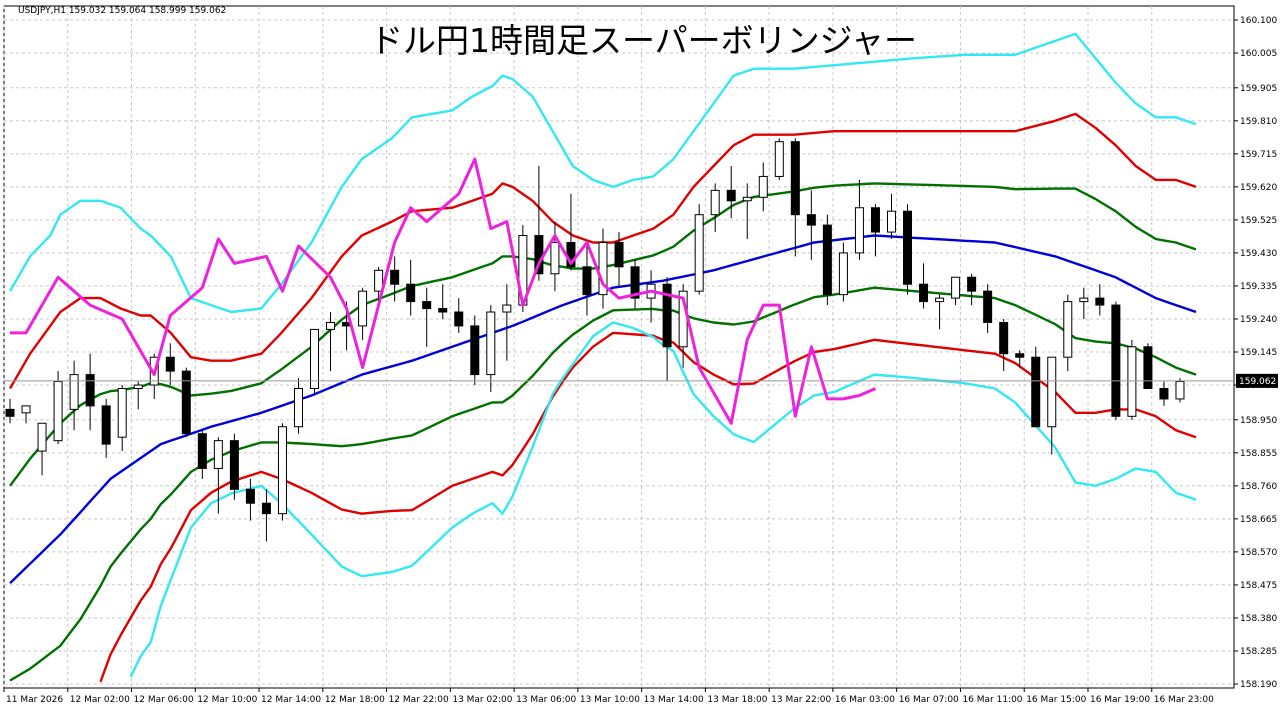  Describe the element at coordinates (355, 700) in the screenshot. I see `x-tick-label: 12 Mar 18:00` at that location.